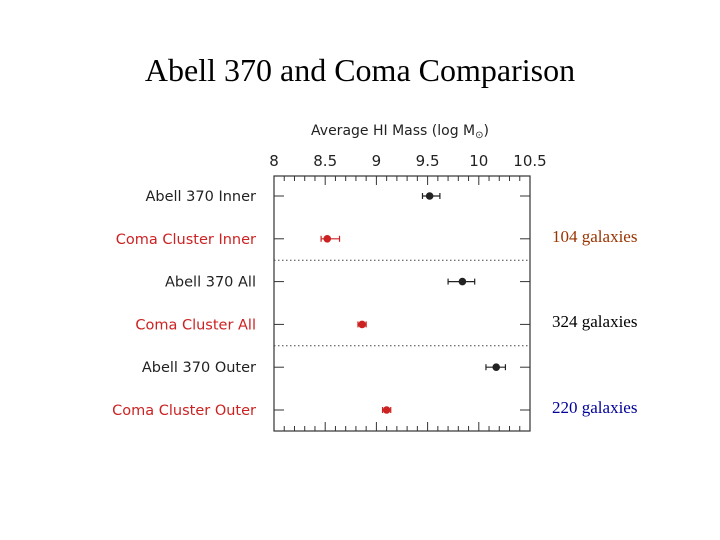  What do you see at coordinates (400, 132) in the screenshot?
I see `x-axis-label: Average HI Mass (log M⊙)` at bounding box center [400, 132].